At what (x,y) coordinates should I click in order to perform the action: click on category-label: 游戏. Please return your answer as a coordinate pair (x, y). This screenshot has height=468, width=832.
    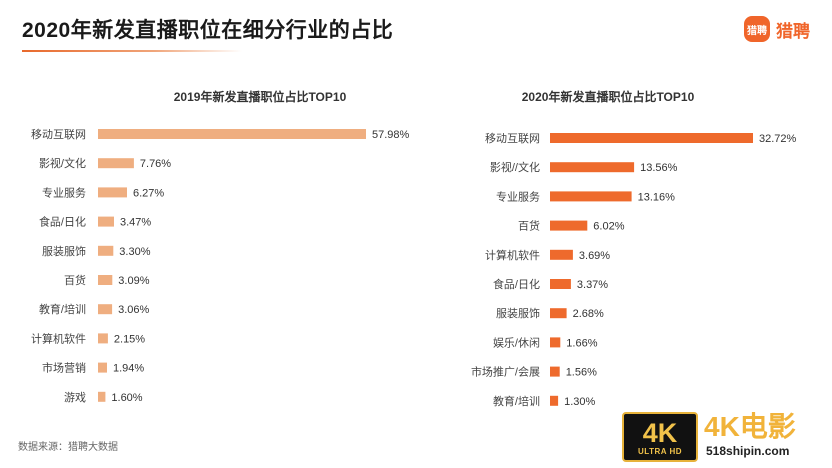
    Looking at the image, I should click on (75, 397).